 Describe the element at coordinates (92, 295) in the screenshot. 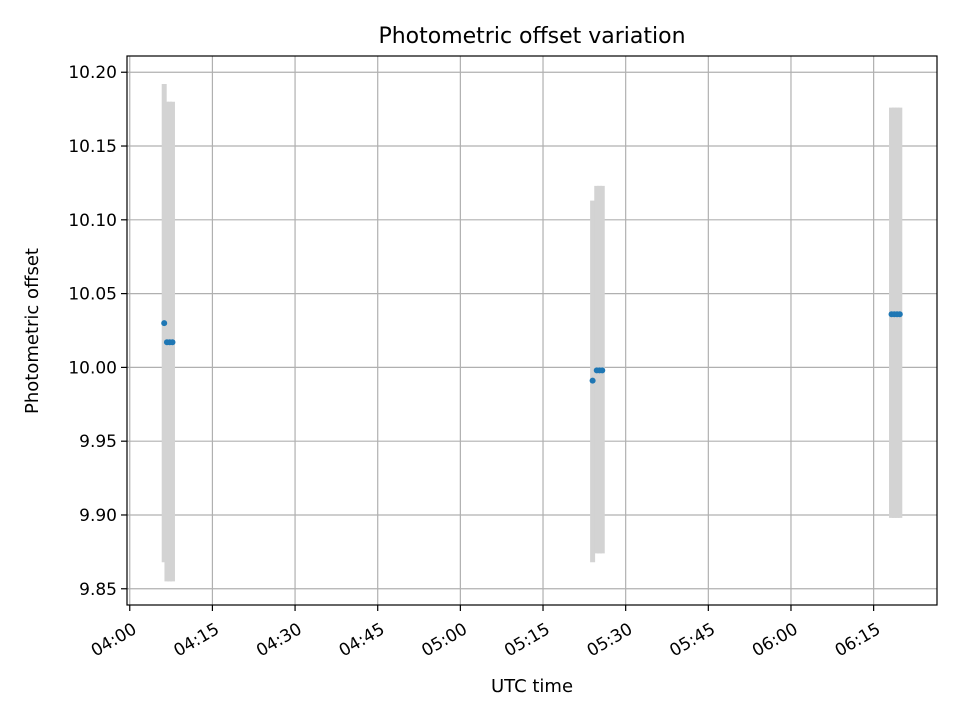

I see `y-tick-label: 10.05` at that location.